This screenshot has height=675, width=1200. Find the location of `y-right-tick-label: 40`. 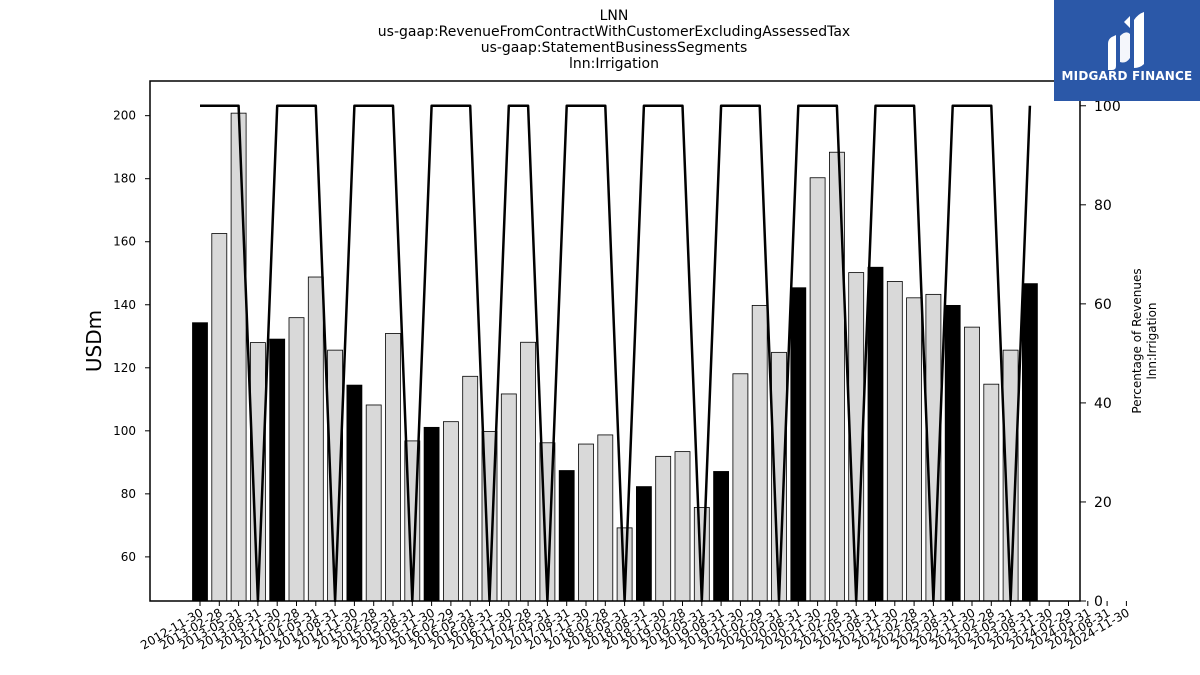

y-right-tick-label: 40 is located at coordinates (1103, 404).